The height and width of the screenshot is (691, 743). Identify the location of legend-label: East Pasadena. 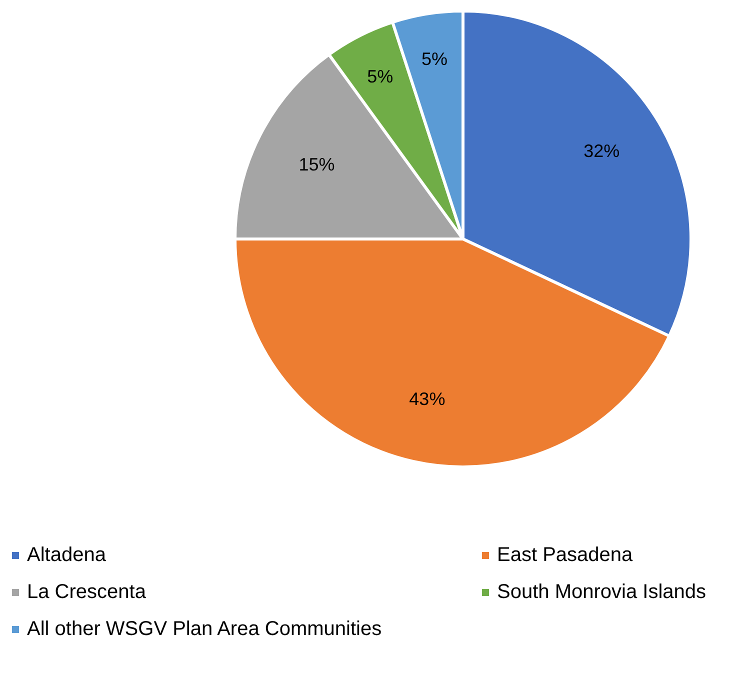
(565, 555).